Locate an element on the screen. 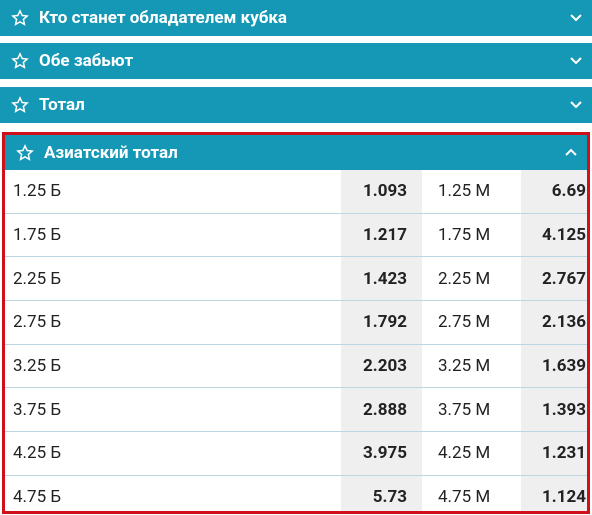 This screenshot has height=515, width=592. over-odds: 1.093 is located at coordinates (381, 191).